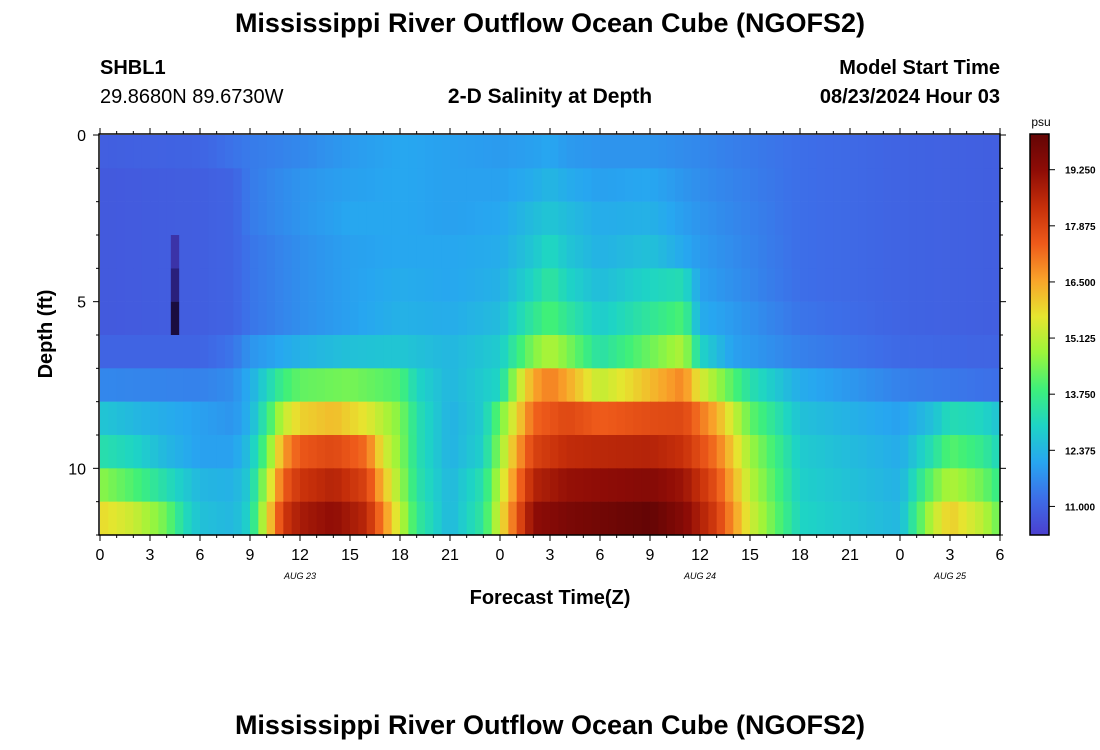  I want to click on colorbar-unit: psu, so click(1040, 122).